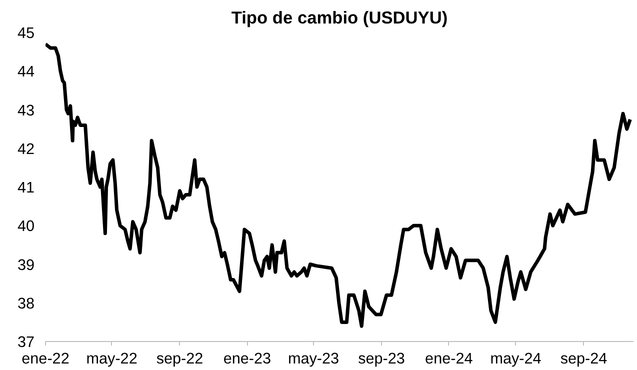 This screenshot has height=370, width=637. What do you see at coordinates (26, 149) in the screenshot?
I see `y-tick-label: 42` at bounding box center [26, 149].